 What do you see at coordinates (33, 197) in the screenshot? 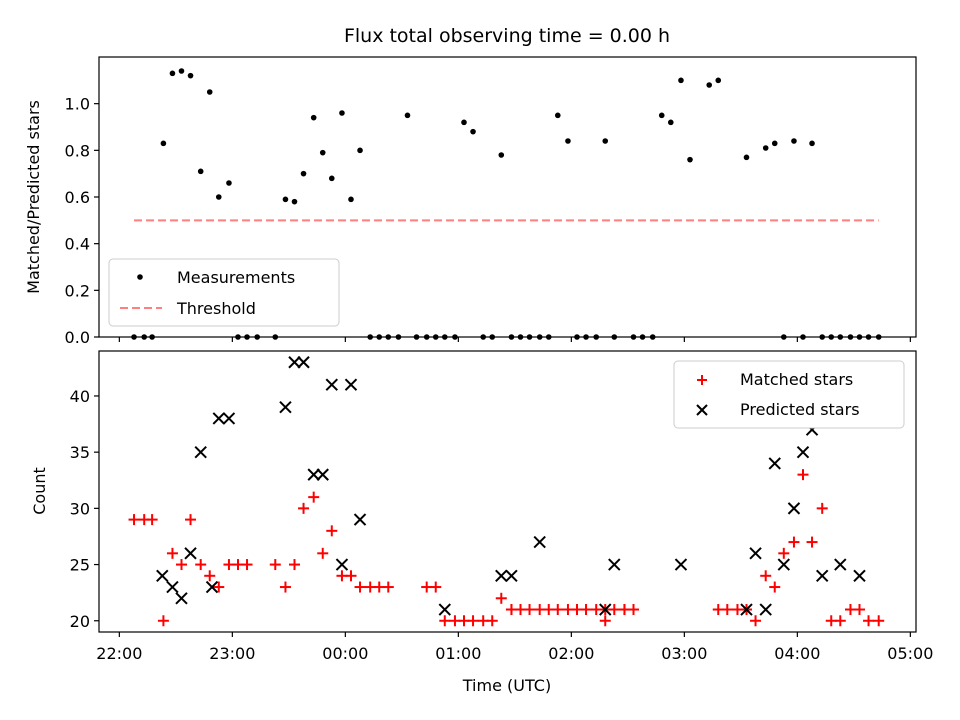
I see `top-y-axis-label: Matched/Predicted stars` at bounding box center [33, 197].